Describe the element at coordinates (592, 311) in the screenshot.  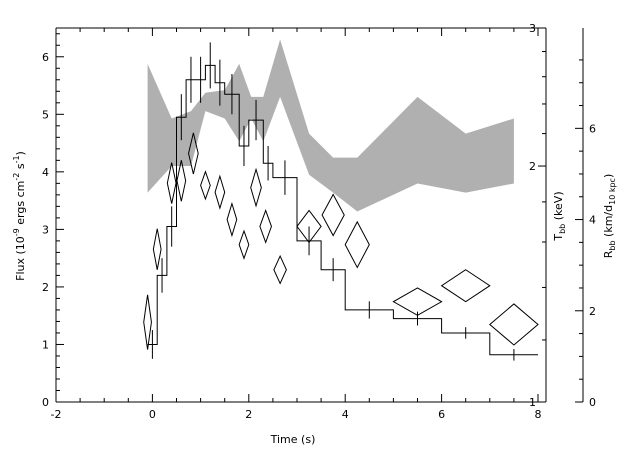
I see `radius-tick-label: 2` at that location.